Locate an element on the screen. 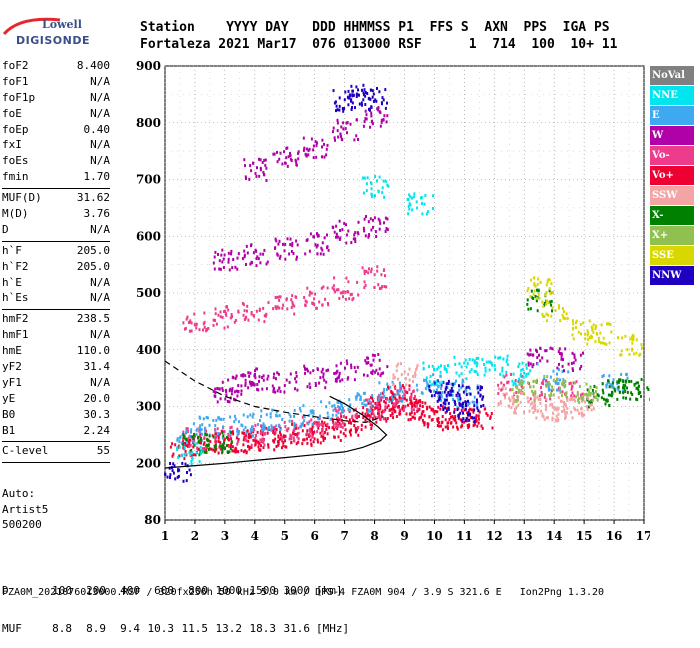 Image resolution: width=700 pixels, height=648 pixels. param-name: fxI is located at coordinates (12, 145).